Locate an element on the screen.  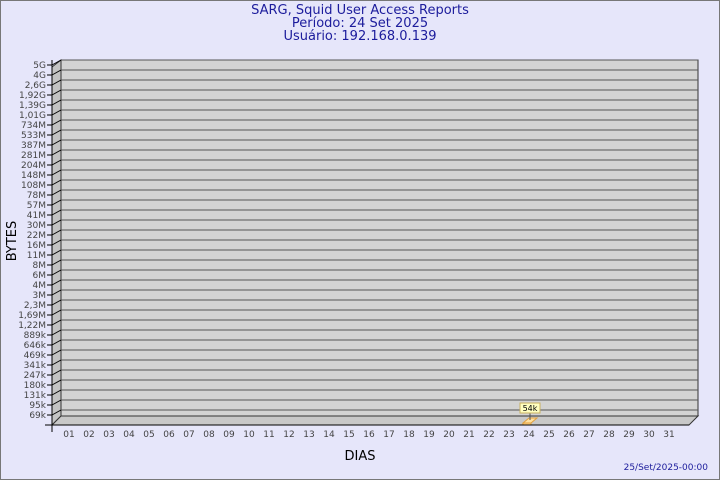
chart-title: SARG, Squid User Access Reports is located at coordinates (360, 10).